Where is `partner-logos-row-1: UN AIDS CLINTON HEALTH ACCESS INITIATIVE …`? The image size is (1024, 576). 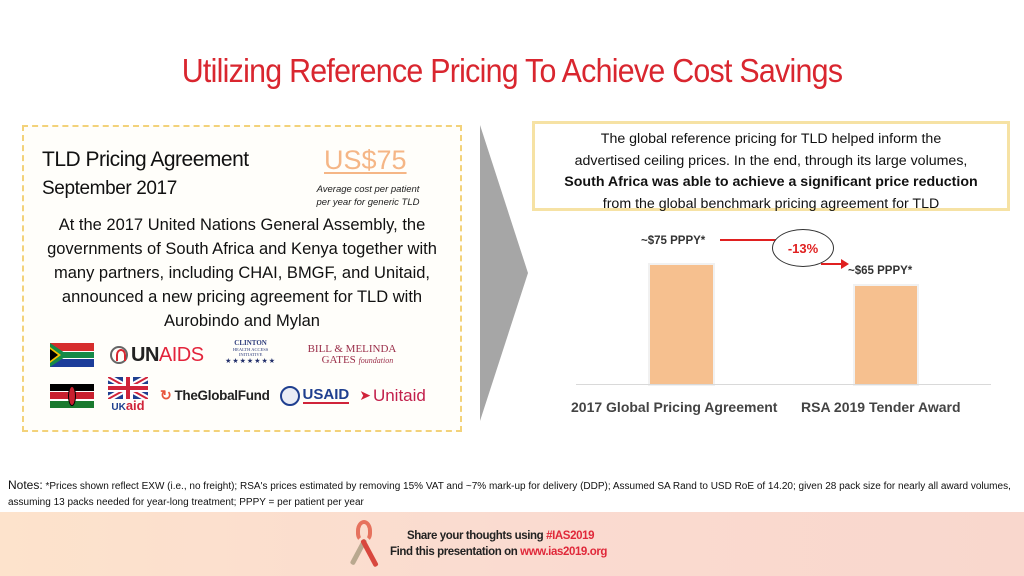
partner-logos-row-1: UN AIDS CLINTON HEALTH ACCESS INITIATIVE … is located at coordinates (223, 355).